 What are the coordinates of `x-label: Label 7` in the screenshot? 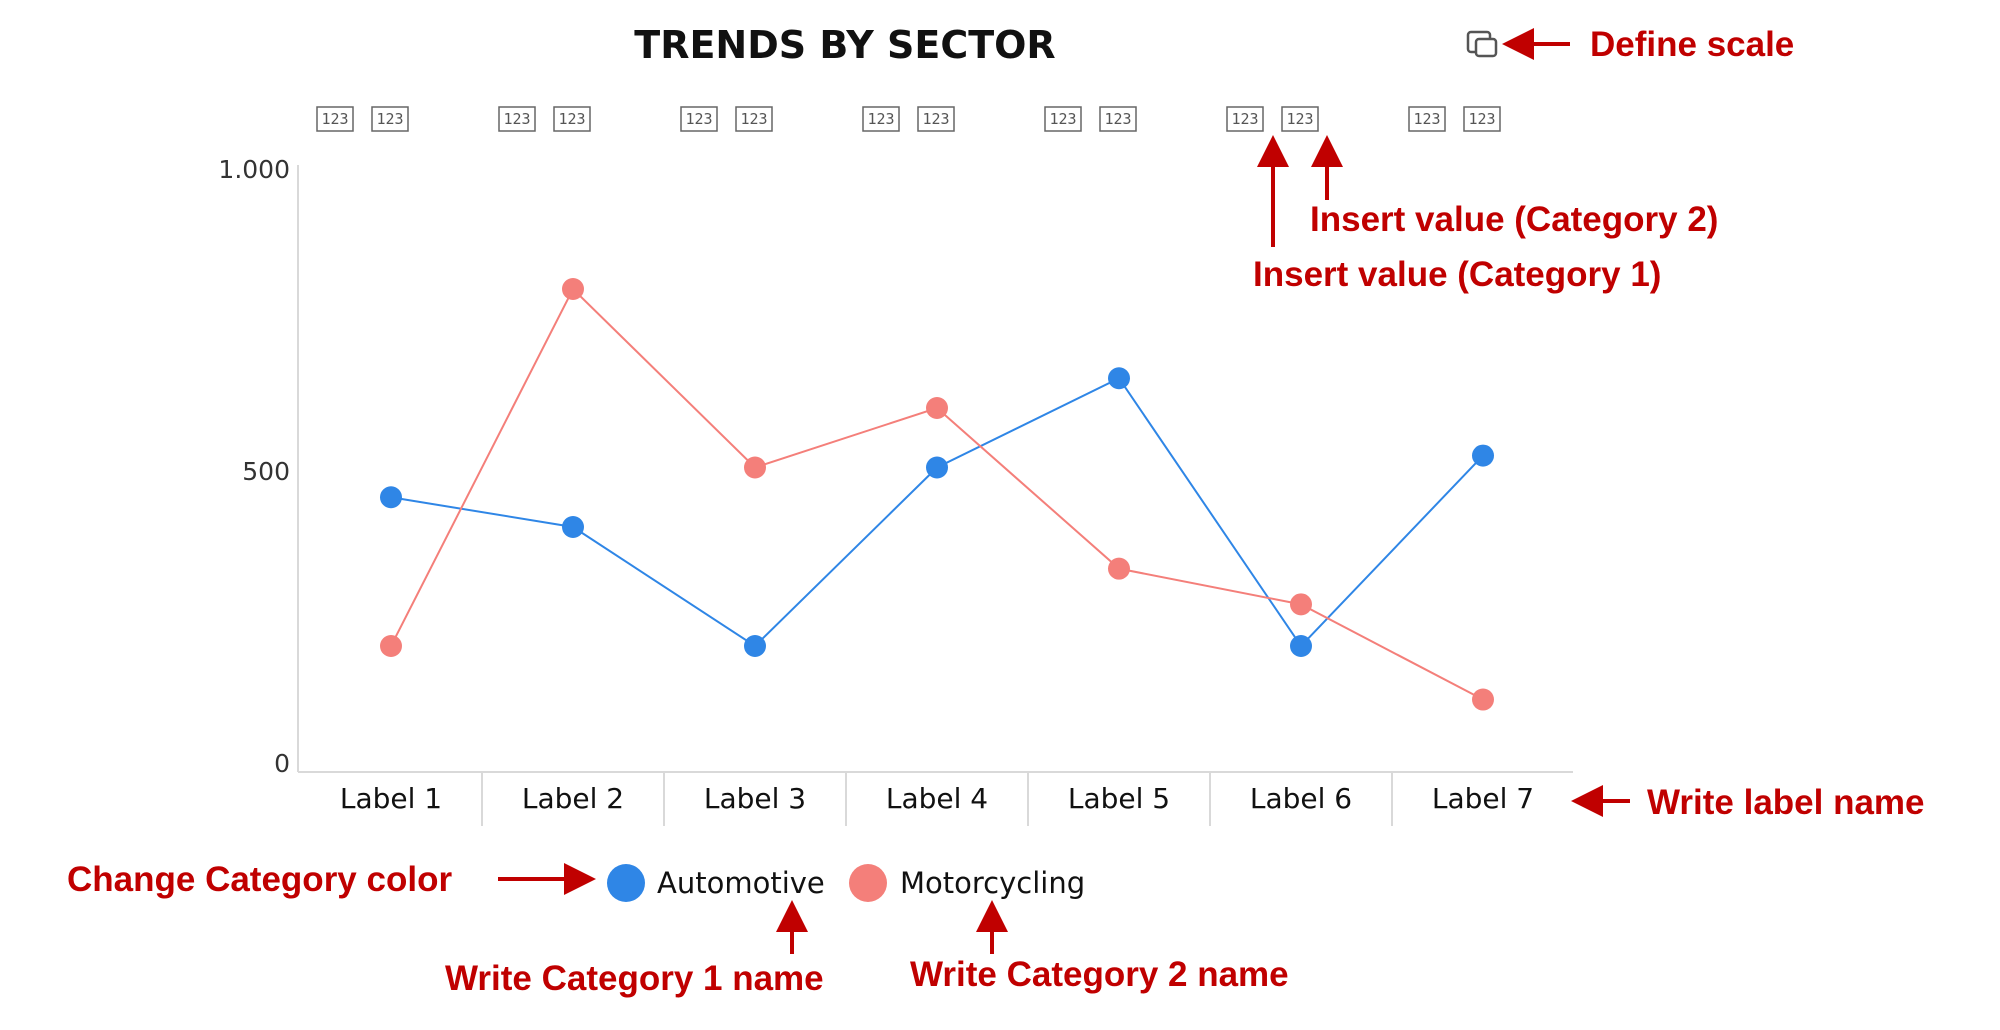 It's located at (1483, 798).